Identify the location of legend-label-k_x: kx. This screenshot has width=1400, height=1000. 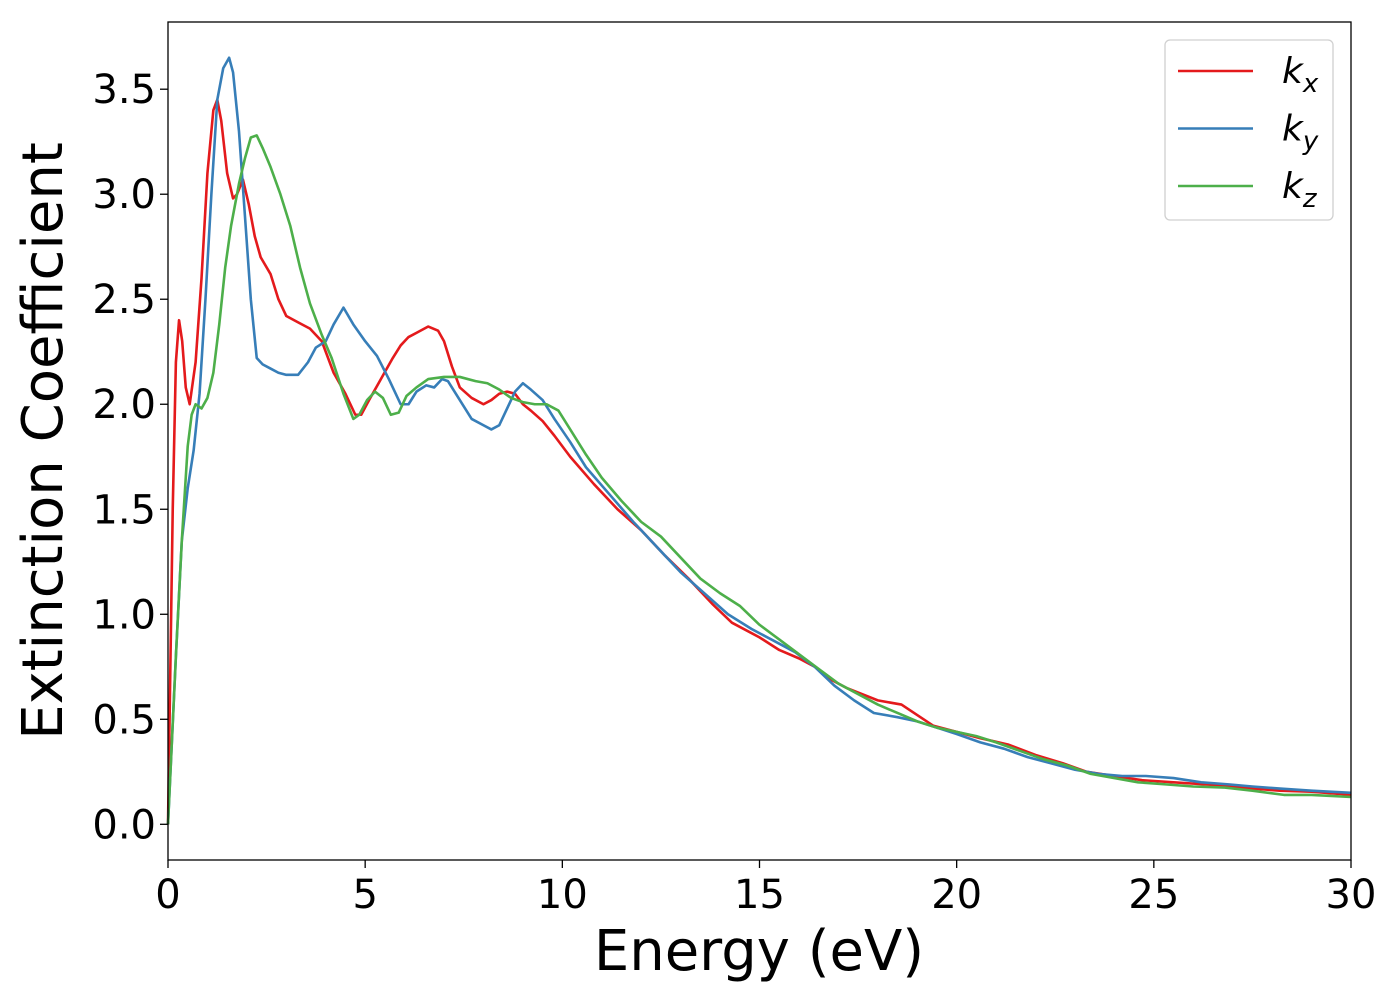
(1300, 75).